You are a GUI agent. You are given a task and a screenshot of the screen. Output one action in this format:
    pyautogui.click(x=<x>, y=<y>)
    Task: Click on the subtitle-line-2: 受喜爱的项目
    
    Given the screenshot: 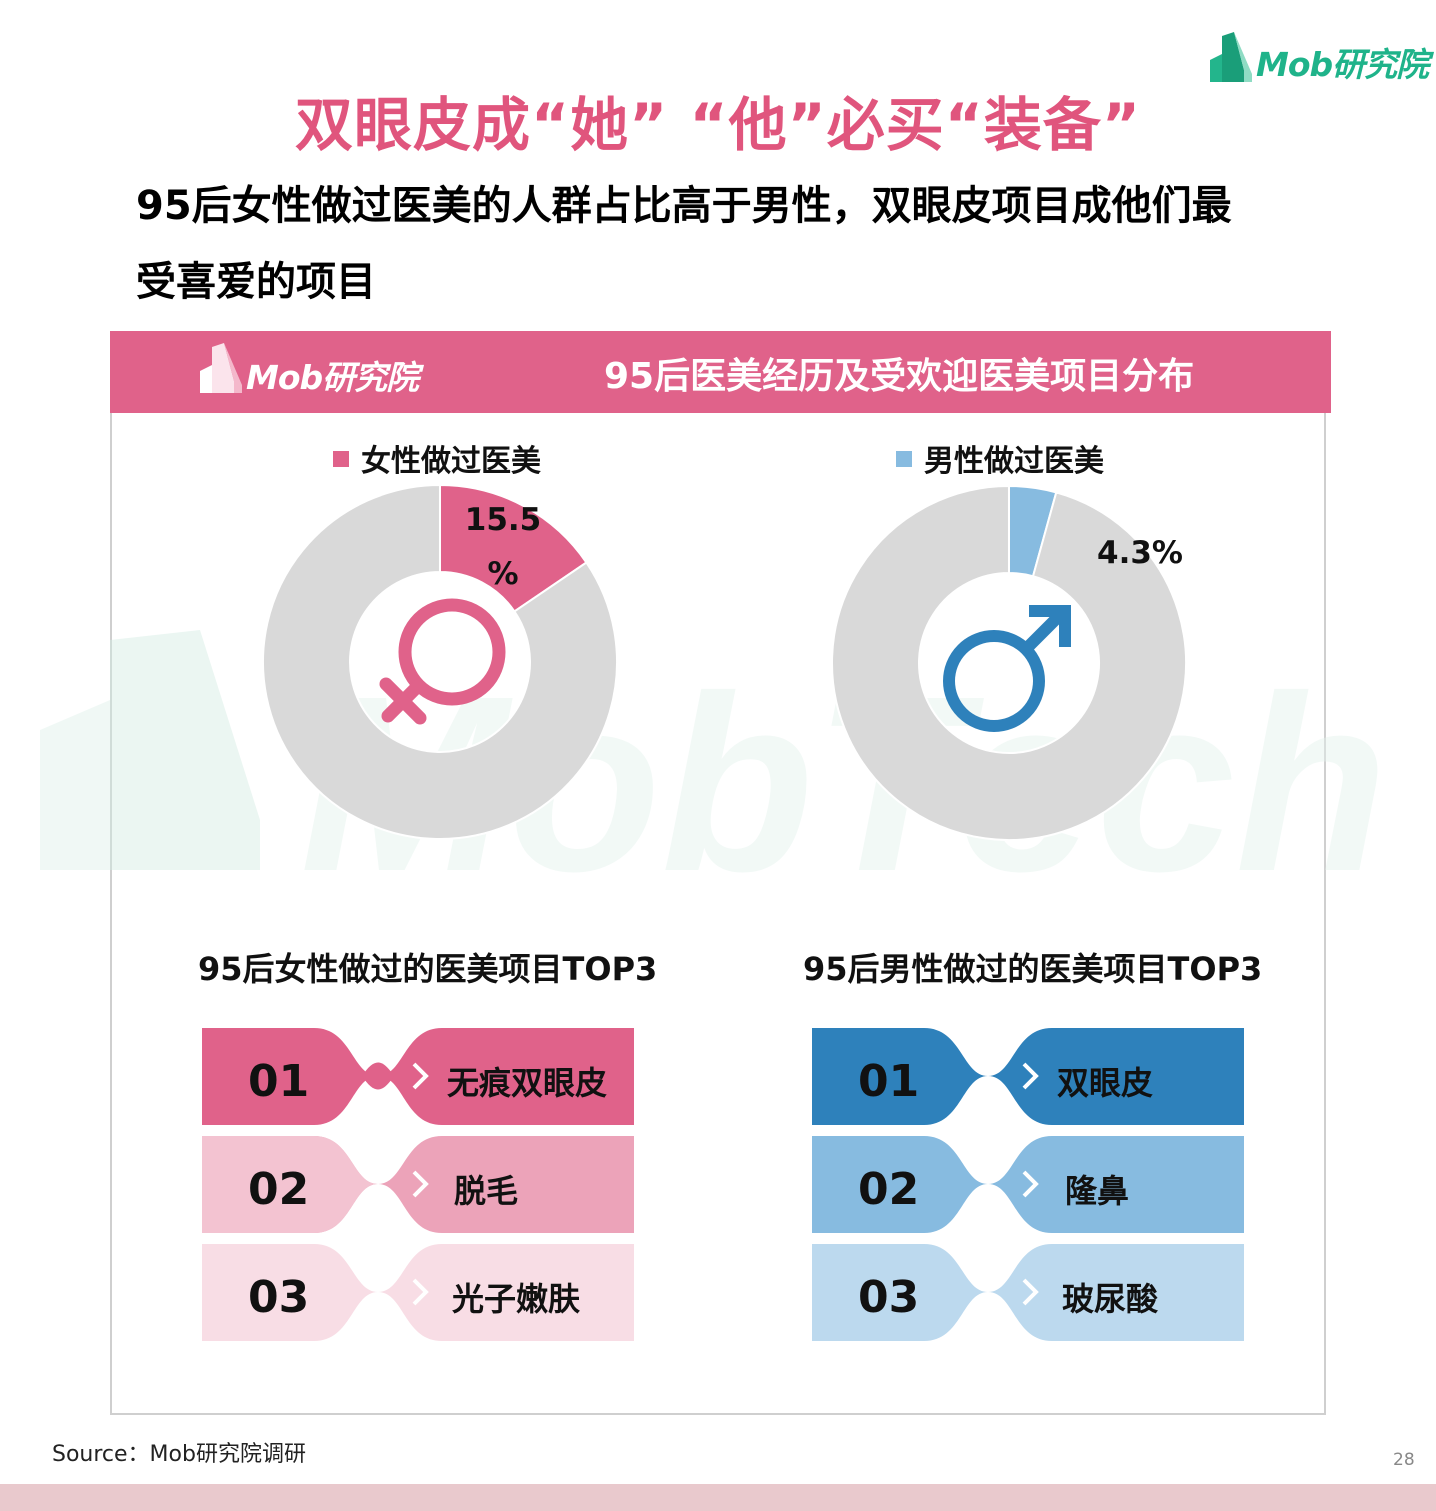 What is the action you would take?
    pyautogui.click(x=256, y=282)
    